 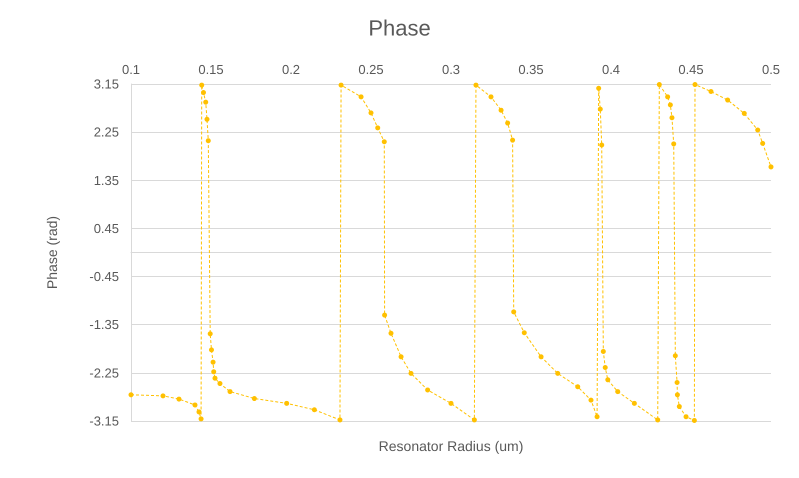 What do you see at coordinates (106, 180) in the screenshot?
I see `y-tick-label: 1.35` at bounding box center [106, 180].